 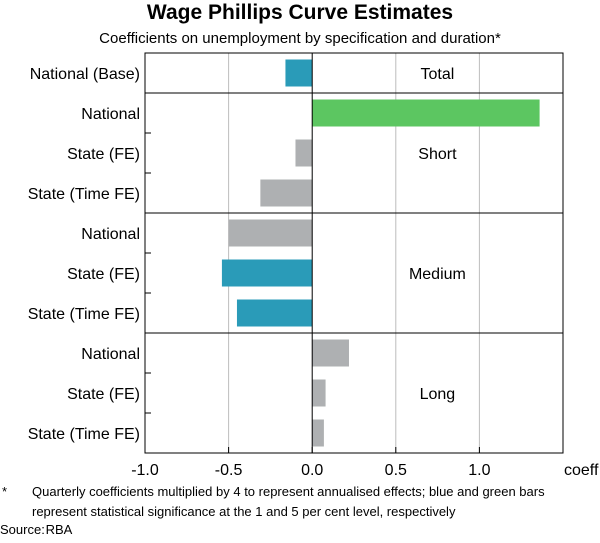 What do you see at coordinates (103, 154) in the screenshot?
I see `row-label-1-1: State (FE)` at bounding box center [103, 154].